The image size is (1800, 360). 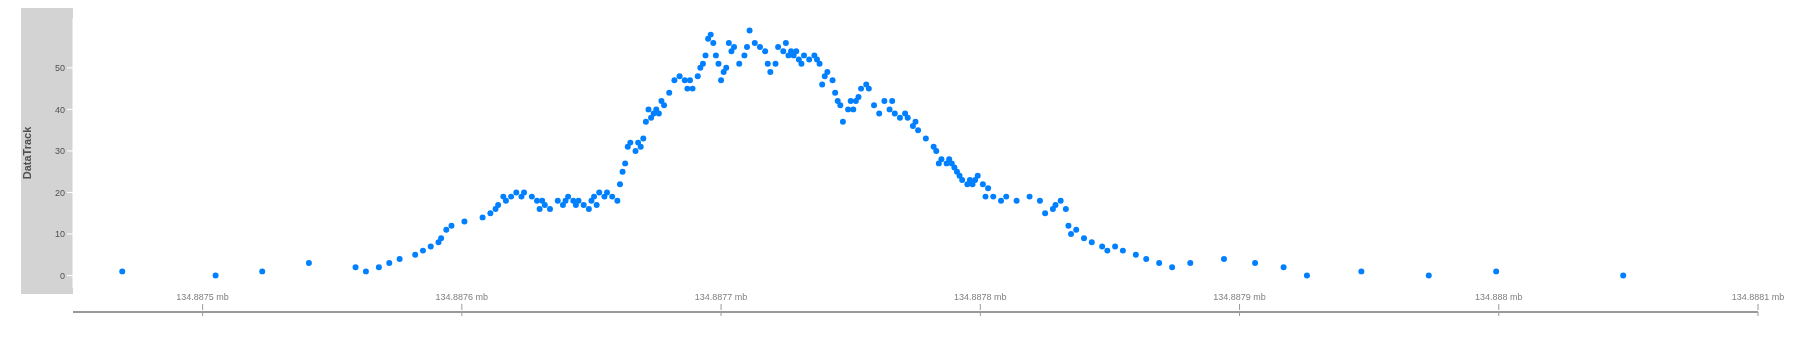 What do you see at coordinates (1499, 297) in the screenshot?
I see `x-tick-label: 134.888 mb` at bounding box center [1499, 297].